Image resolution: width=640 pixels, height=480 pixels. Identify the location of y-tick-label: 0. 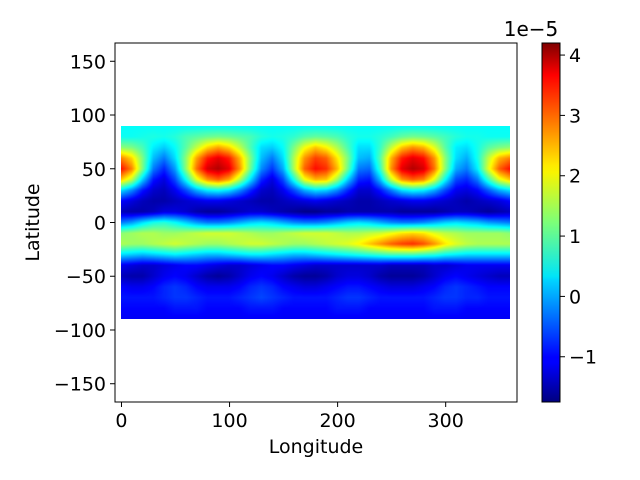
(100, 224).